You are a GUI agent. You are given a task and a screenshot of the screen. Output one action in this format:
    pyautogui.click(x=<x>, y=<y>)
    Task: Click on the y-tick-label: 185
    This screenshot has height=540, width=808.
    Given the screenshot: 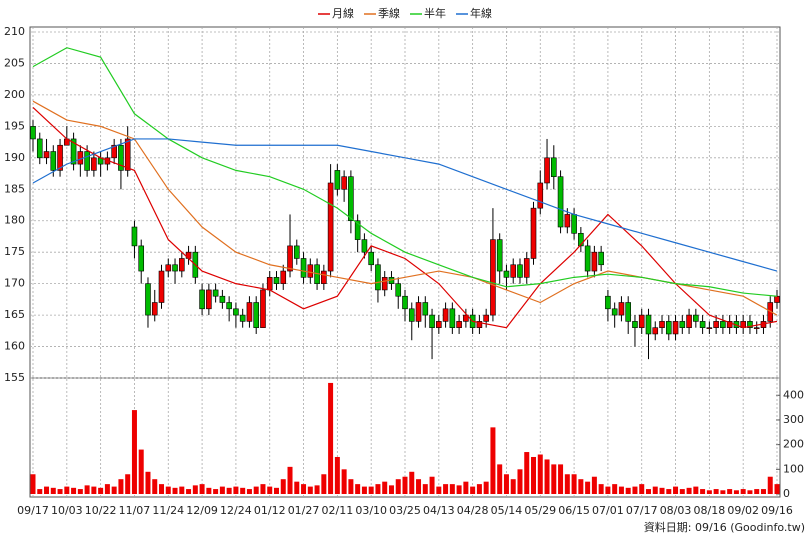 What is the action you would take?
    pyautogui.click(x=14, y=188)
    